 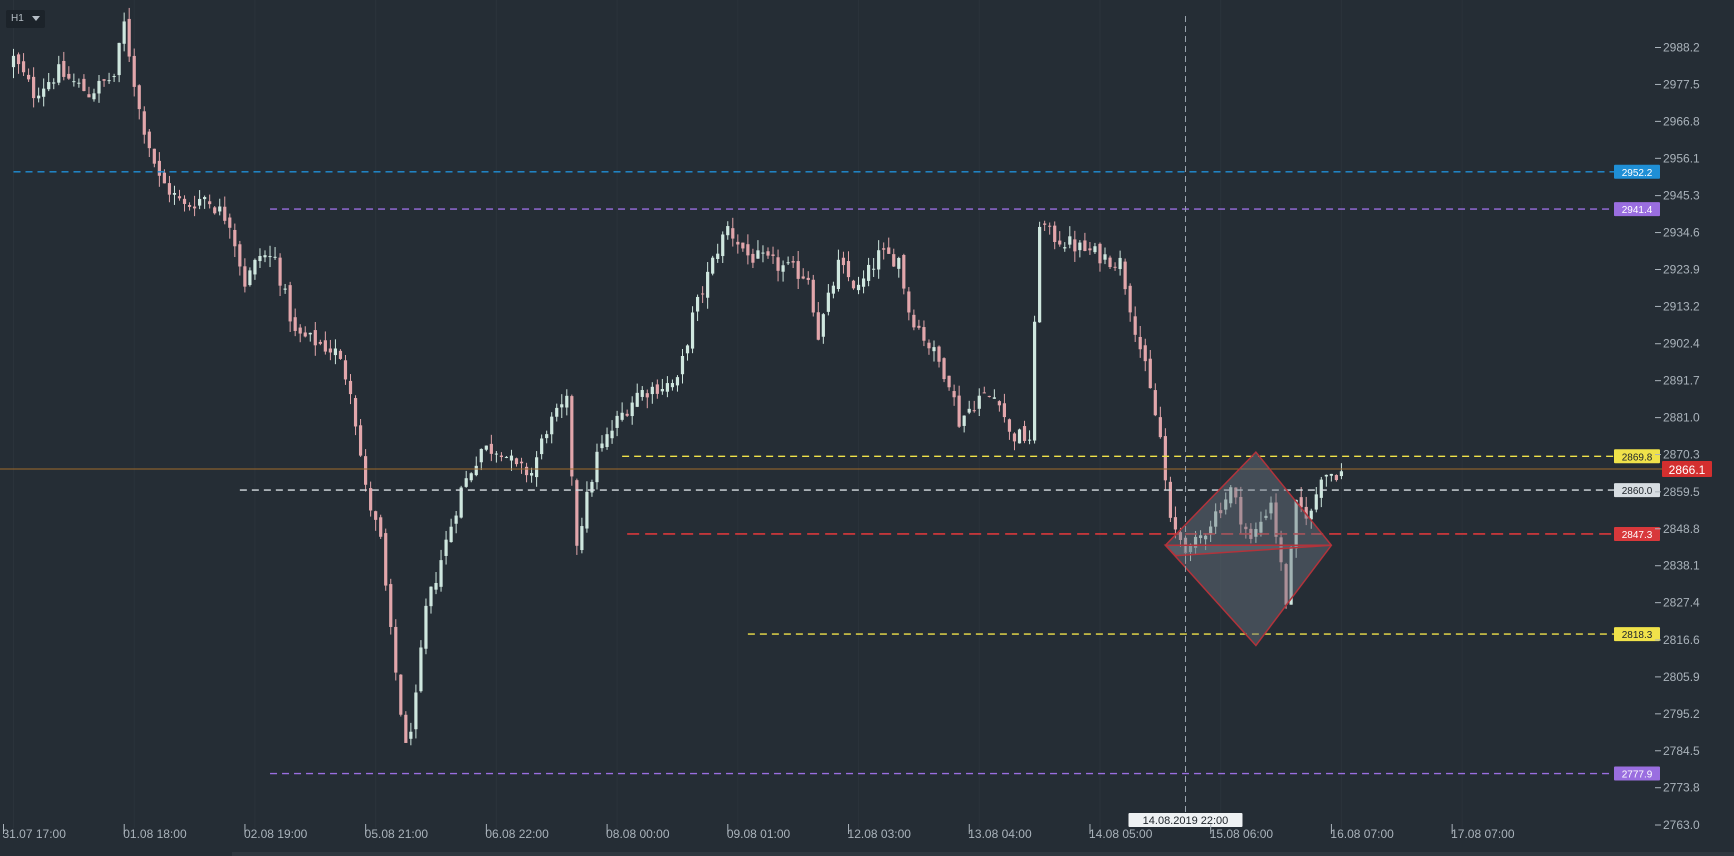 I want to click on level-tag-label: 2941.4, so click(x=1637, y=210).